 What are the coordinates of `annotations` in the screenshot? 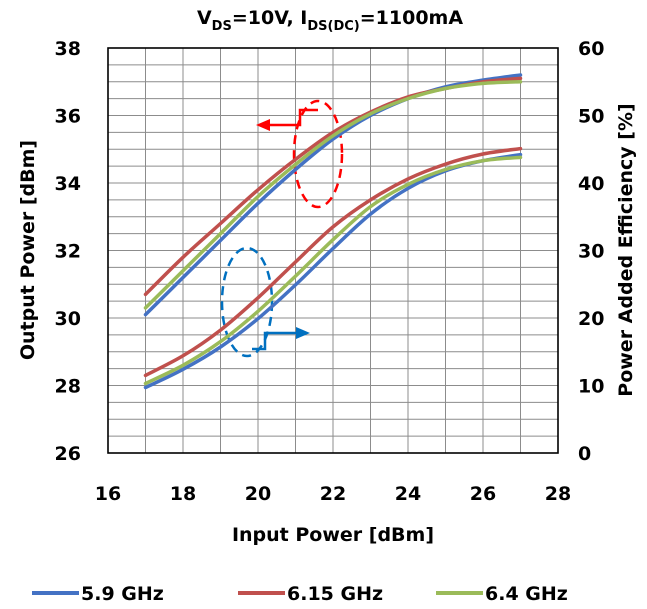 It's located at (282, 228).